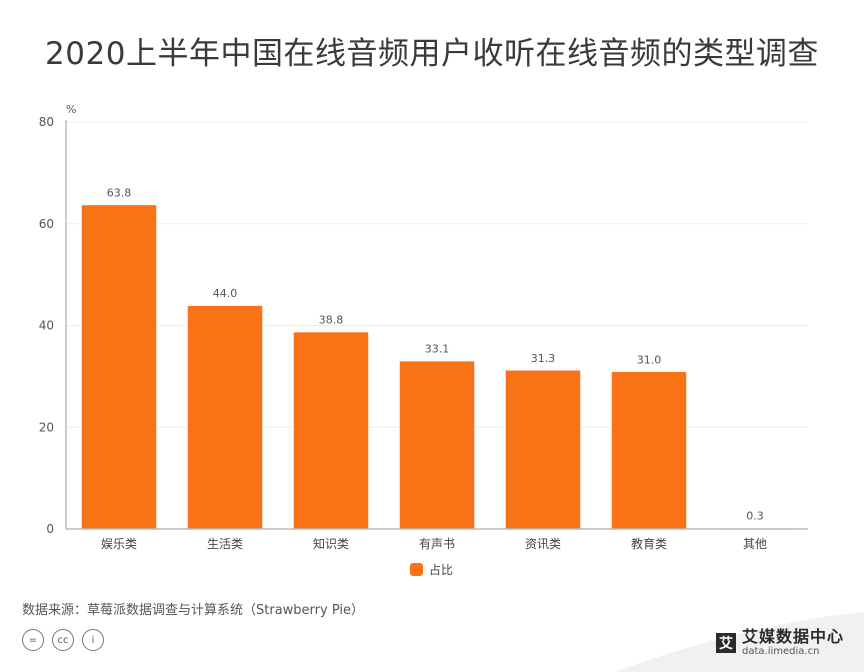 The width and height of the screenshot is (864, 672). What do you see at coordinates (119, 192) in the screenshot?
I see `data-label: 63.8` at bounding box center [119, 192].